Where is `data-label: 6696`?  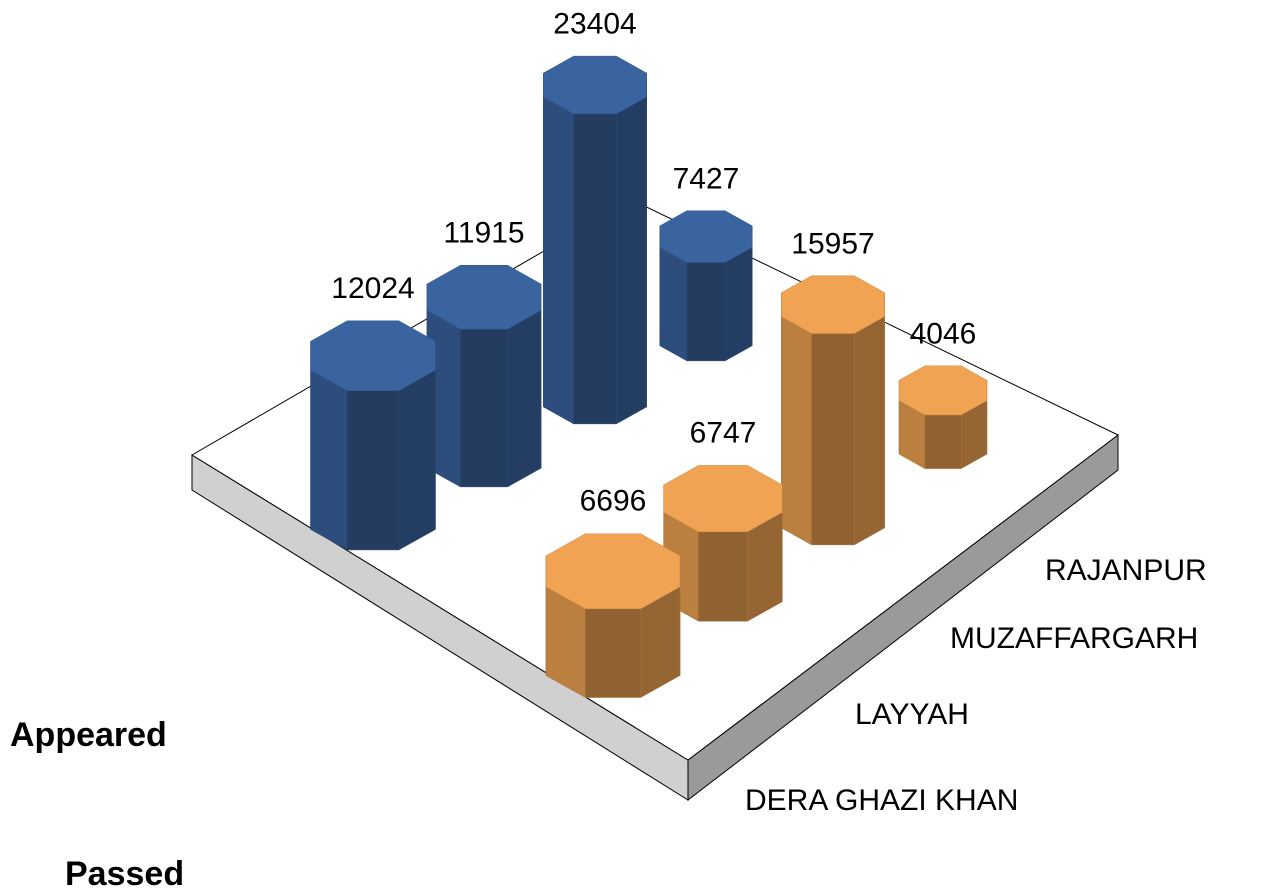
data-label: 6696 is located at coordinates (613, 501).